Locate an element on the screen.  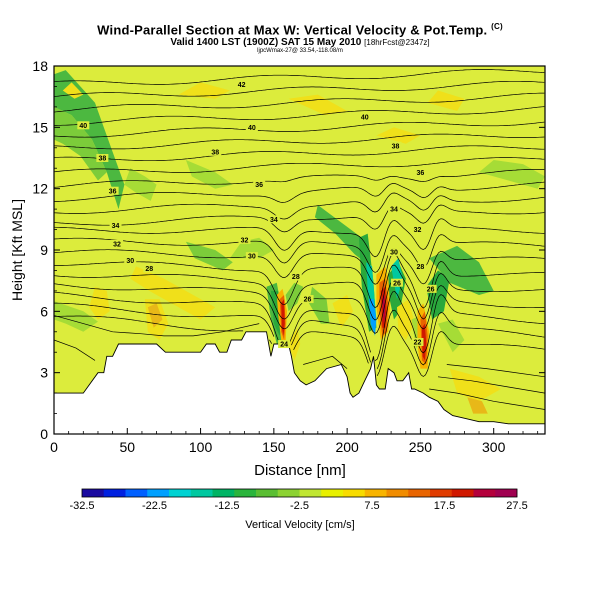
colorbar-tick-label-2: -12.5 is located at coordinates (226, 506).